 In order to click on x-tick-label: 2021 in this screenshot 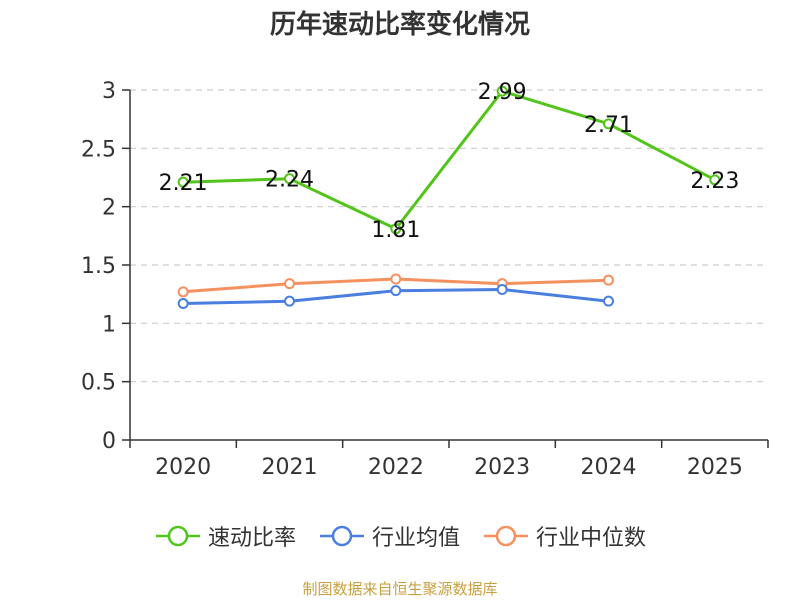, I will do `click(290, 467)`.